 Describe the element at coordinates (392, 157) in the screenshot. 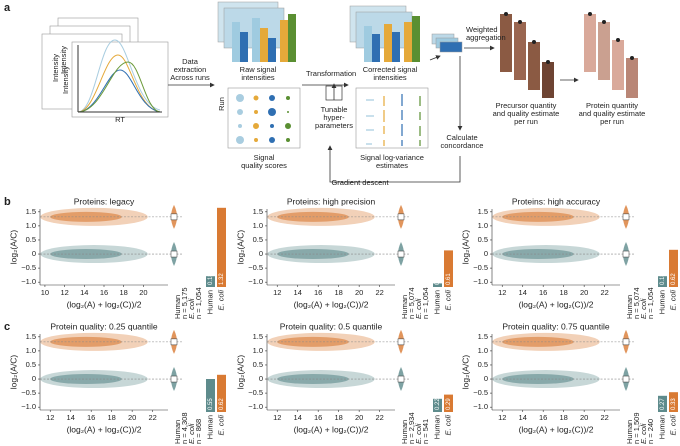

I see `label: Signal log-variance` at that location.